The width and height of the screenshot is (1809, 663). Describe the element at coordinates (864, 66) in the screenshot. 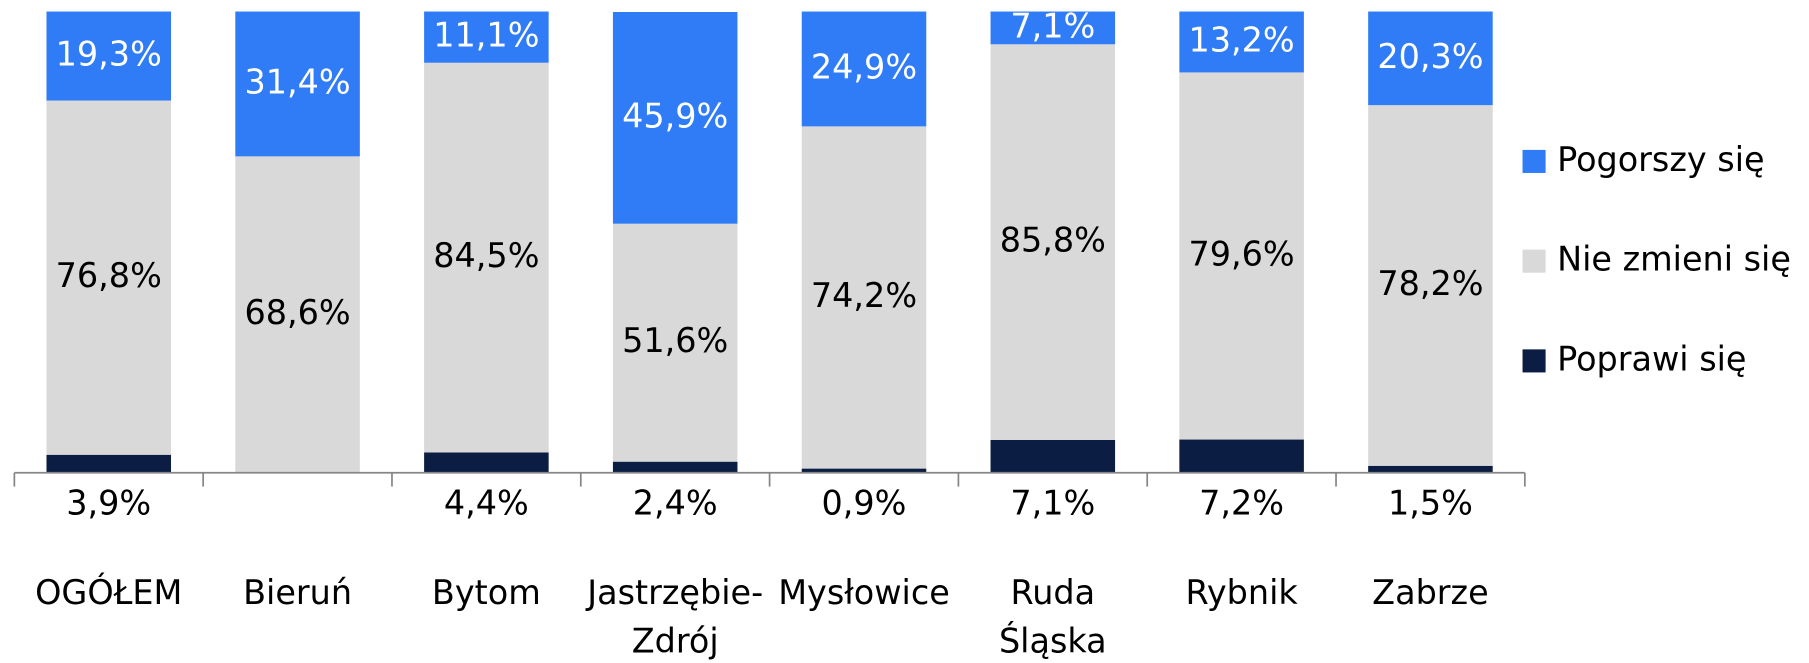

I see `data-label: 24,9%` at that location.